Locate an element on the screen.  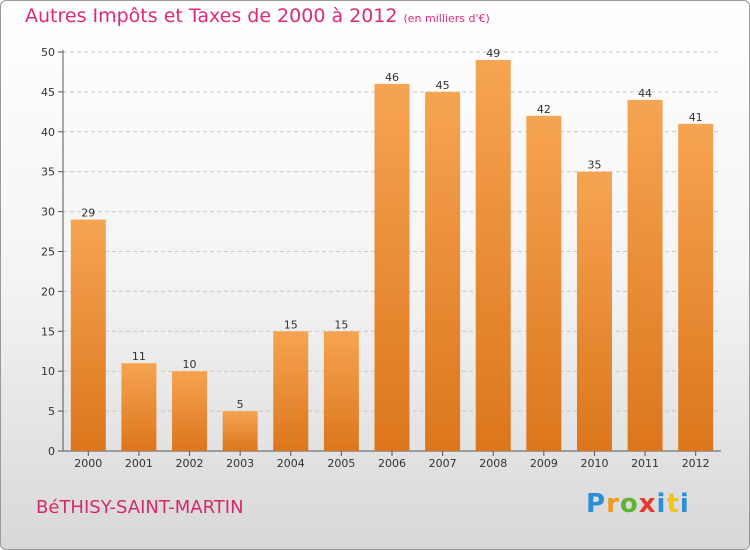
value-label-2010: 35 is located at coordinates (594, 165).